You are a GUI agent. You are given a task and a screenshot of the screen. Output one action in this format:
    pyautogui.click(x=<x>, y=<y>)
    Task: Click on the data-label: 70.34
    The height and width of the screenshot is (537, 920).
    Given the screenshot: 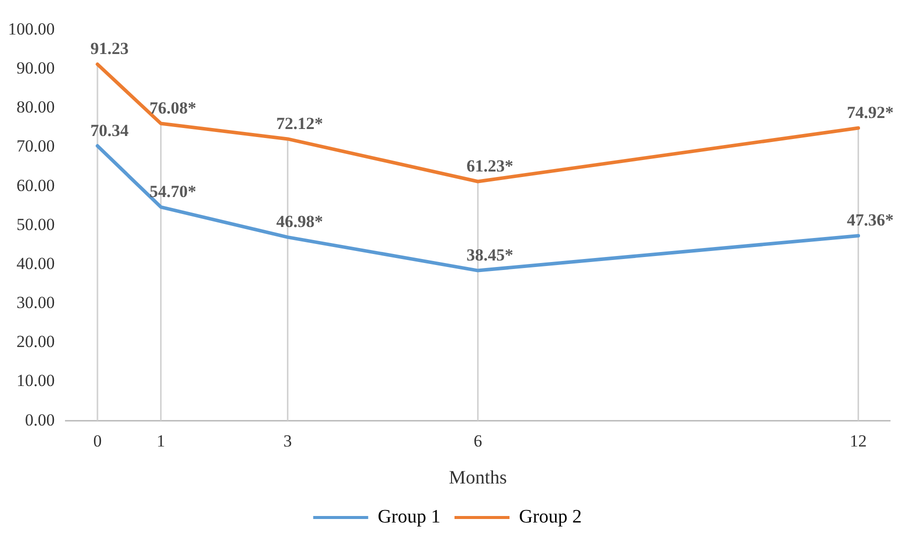 What is the action you would take?
    pyautogui.click(x=110, y=130)
    